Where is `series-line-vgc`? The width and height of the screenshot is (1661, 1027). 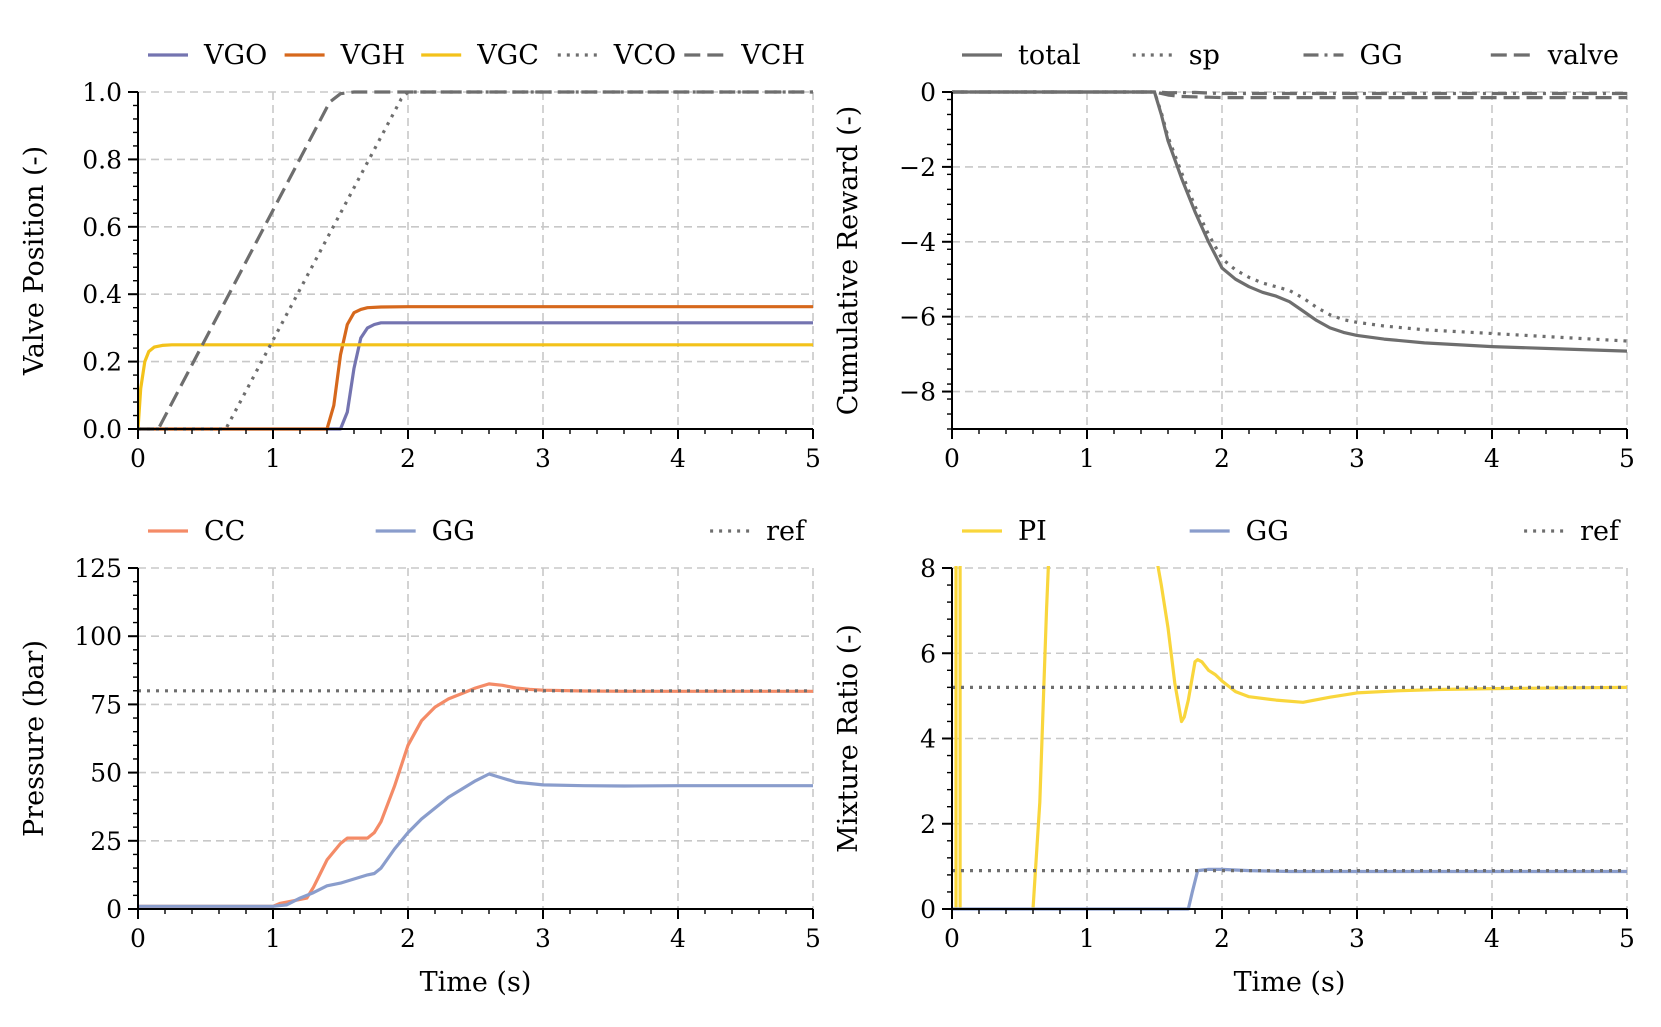 series-line-vgc is located at coordinates (475, 386).